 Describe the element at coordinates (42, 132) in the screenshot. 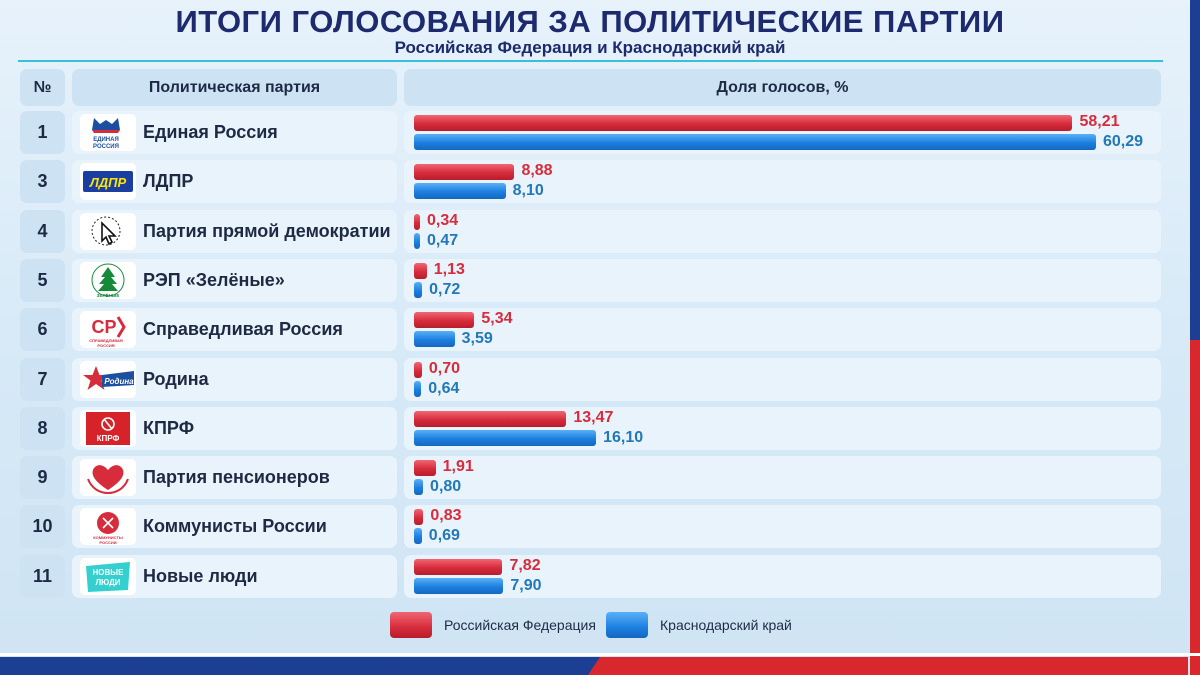

I see `row-number: 1` at that location.